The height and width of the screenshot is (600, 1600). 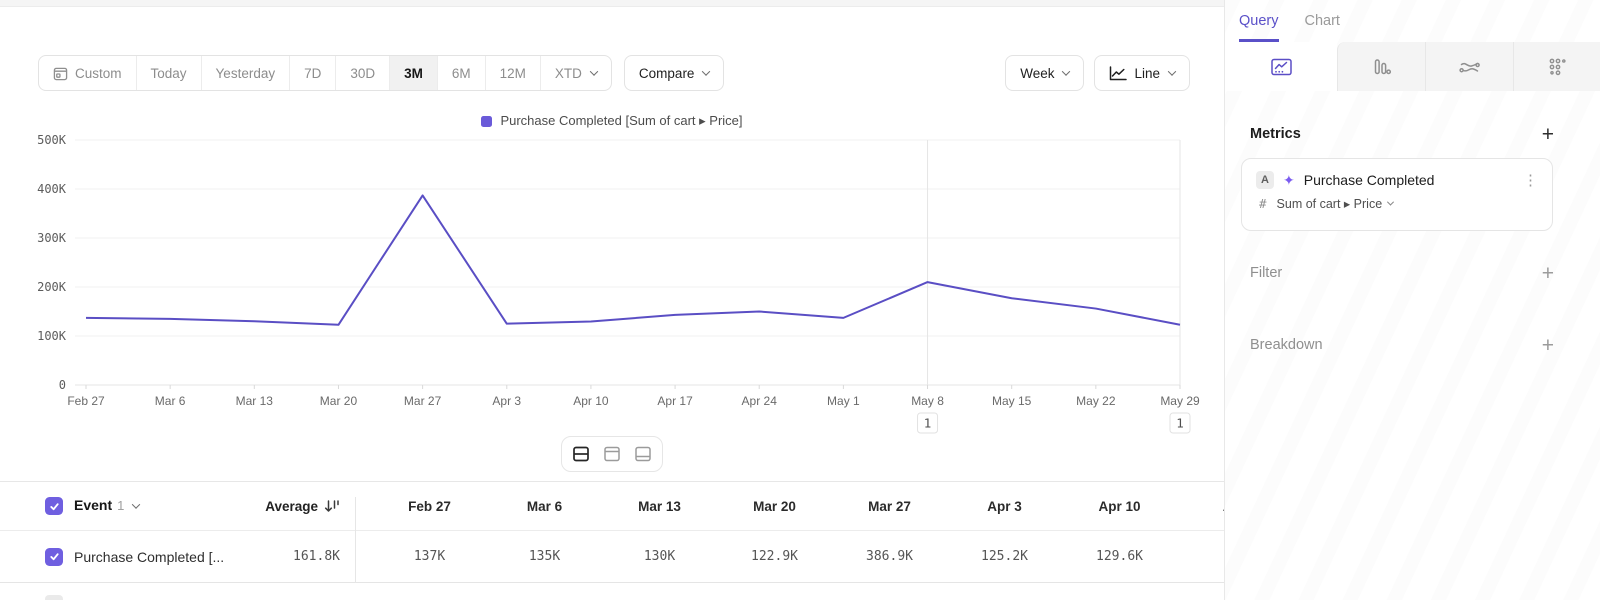 I want to click on range-custom: Custom, so click(x=87, y=73).